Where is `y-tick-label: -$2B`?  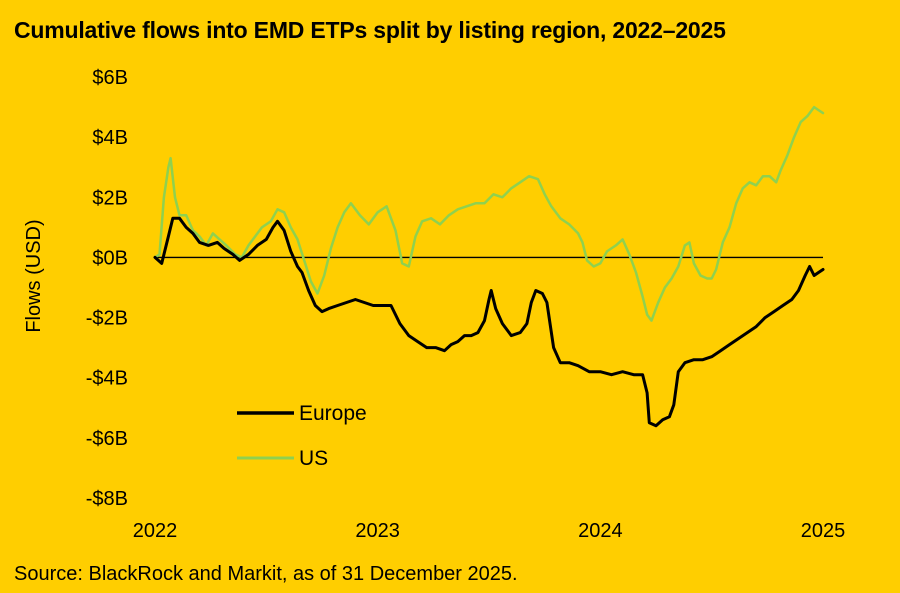
y-tick-label: -$2B is located at coordinates (107, 319).